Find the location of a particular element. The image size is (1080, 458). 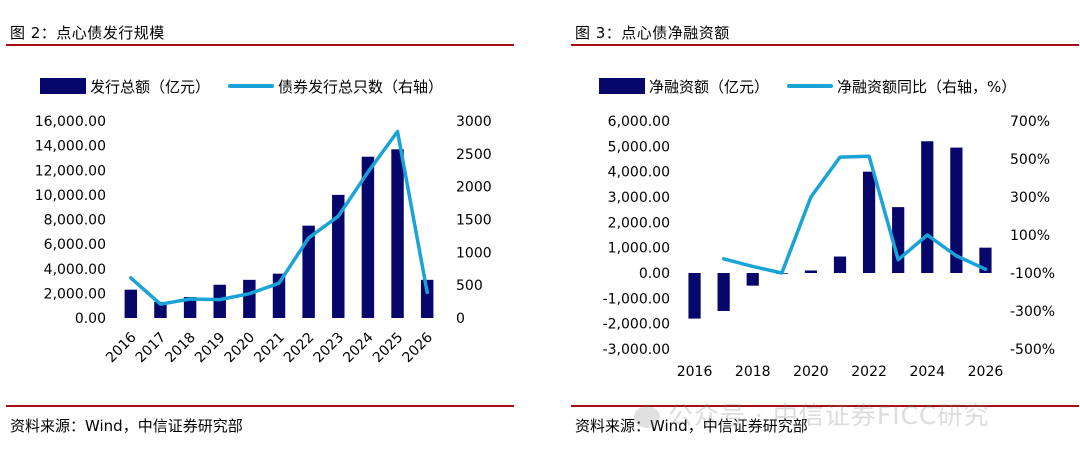

y-right-tick-label: 1000 is located at coordinates (474, 253).